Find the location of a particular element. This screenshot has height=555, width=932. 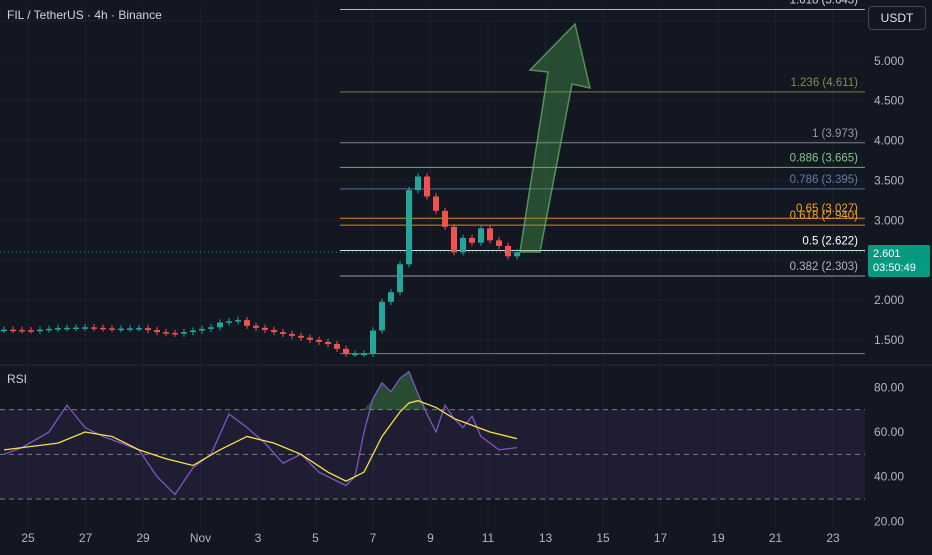

time-tick-label: 23 is located at coordinates (833, 538).